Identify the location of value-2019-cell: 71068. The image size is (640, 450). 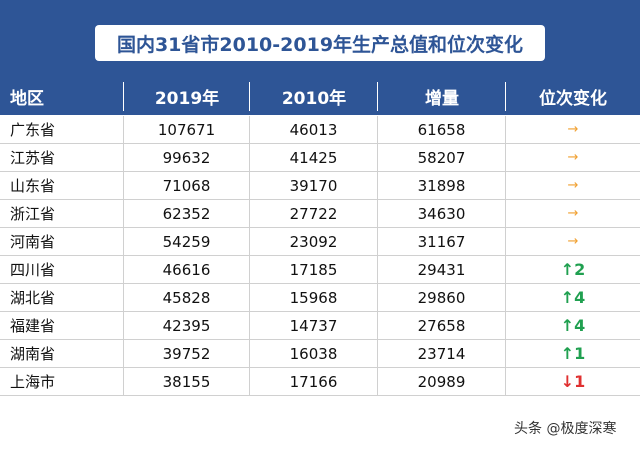
(187, 185).